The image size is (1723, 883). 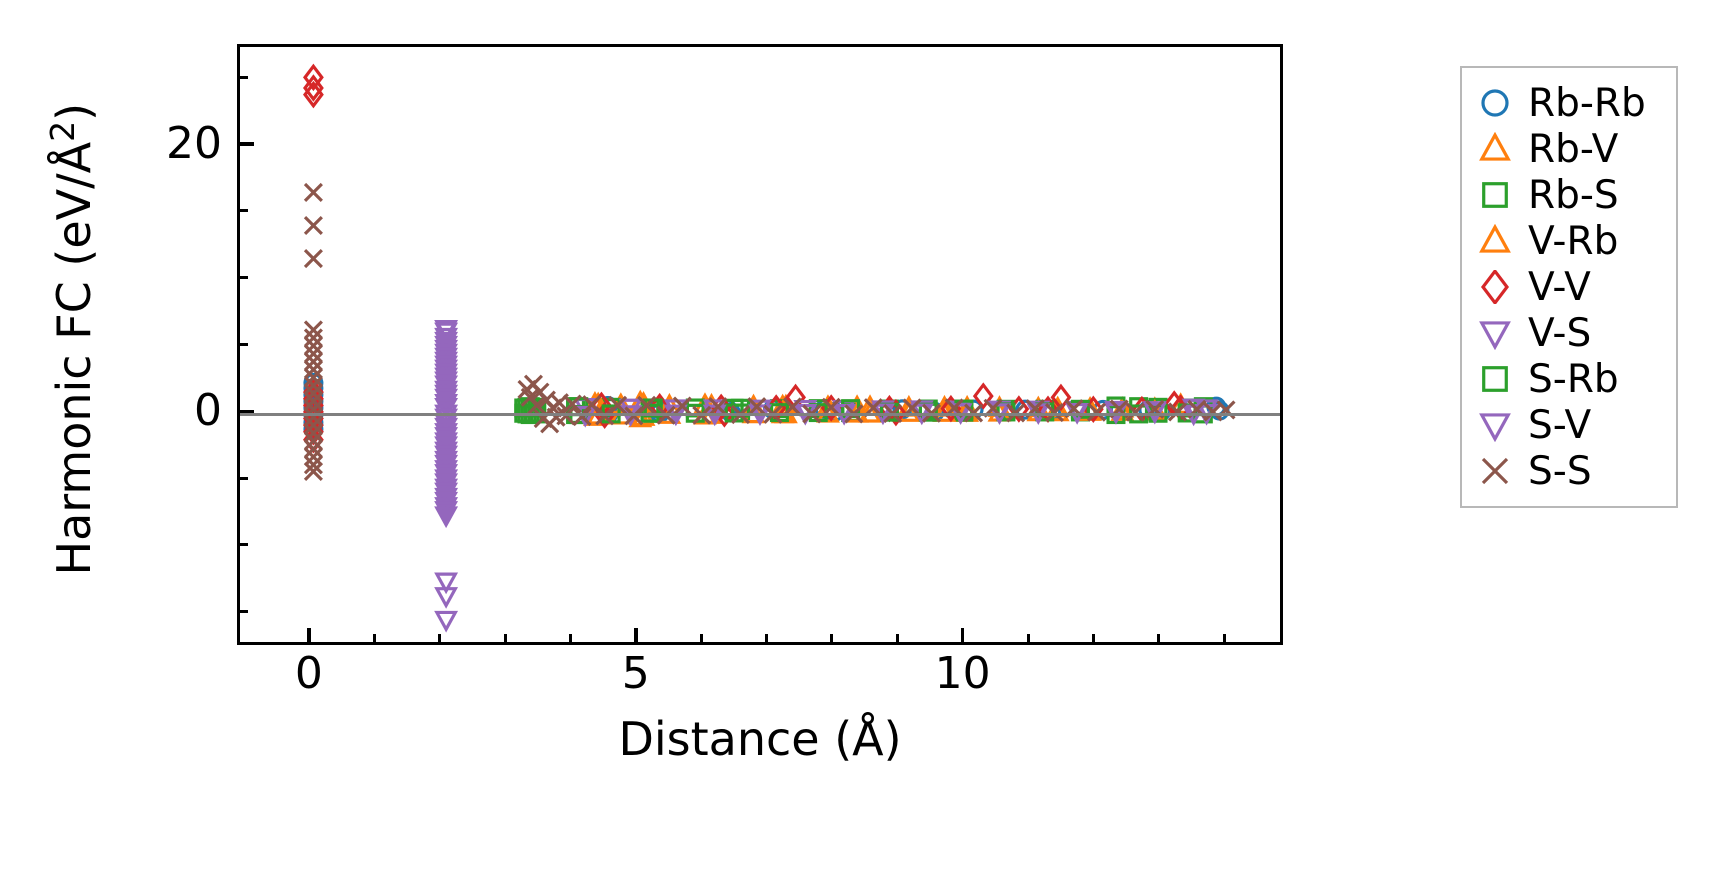 I want to click on x-axis-title: Distance (Å), so click(x=760, y=739).